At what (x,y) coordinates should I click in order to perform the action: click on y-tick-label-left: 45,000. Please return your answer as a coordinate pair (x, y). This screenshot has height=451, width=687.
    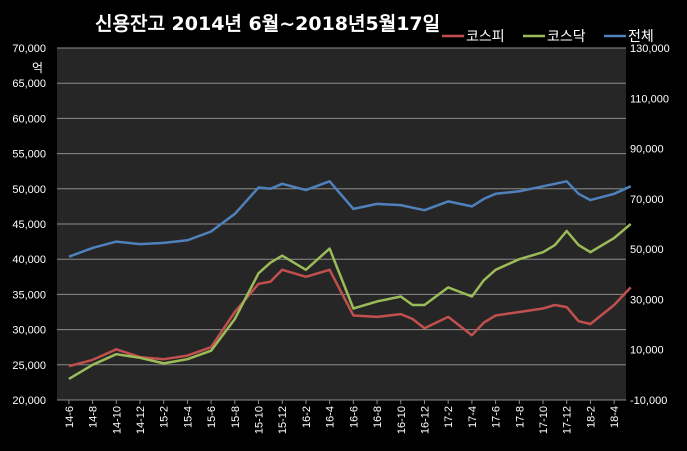
    Looking at the image, I should click on (29, 225).